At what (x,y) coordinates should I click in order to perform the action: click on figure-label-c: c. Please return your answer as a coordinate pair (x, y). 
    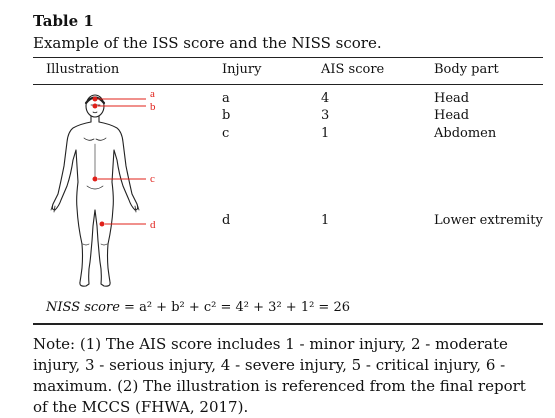
    Looking at the image, I should click on (152, 179).